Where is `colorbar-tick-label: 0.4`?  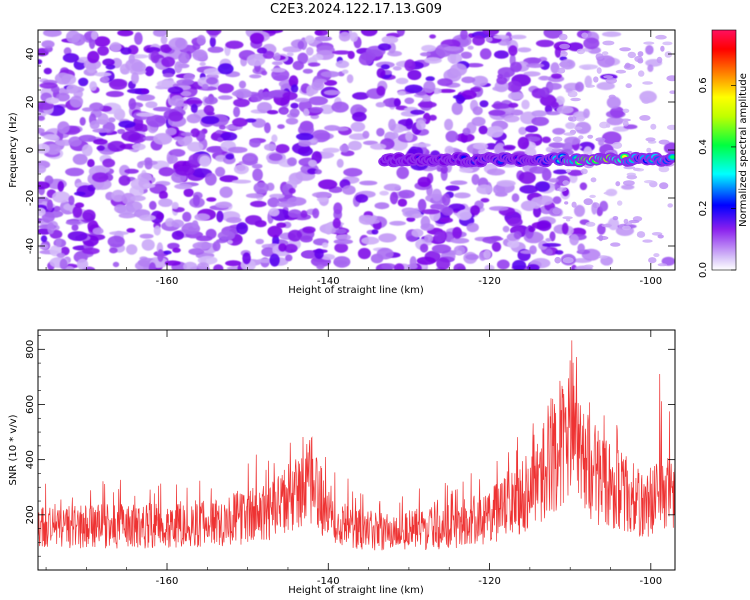
colorbar-tick-label: 0.4 is located at coordinates (703, 147).